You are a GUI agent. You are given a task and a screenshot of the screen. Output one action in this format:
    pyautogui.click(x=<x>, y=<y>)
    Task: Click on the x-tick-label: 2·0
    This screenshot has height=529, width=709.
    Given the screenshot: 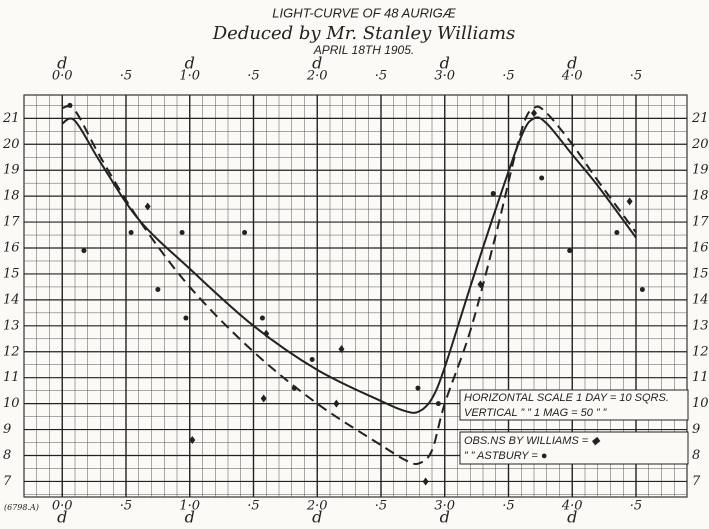 What is the action you would take?
    pyautogui.click(x=317, y=76)
    